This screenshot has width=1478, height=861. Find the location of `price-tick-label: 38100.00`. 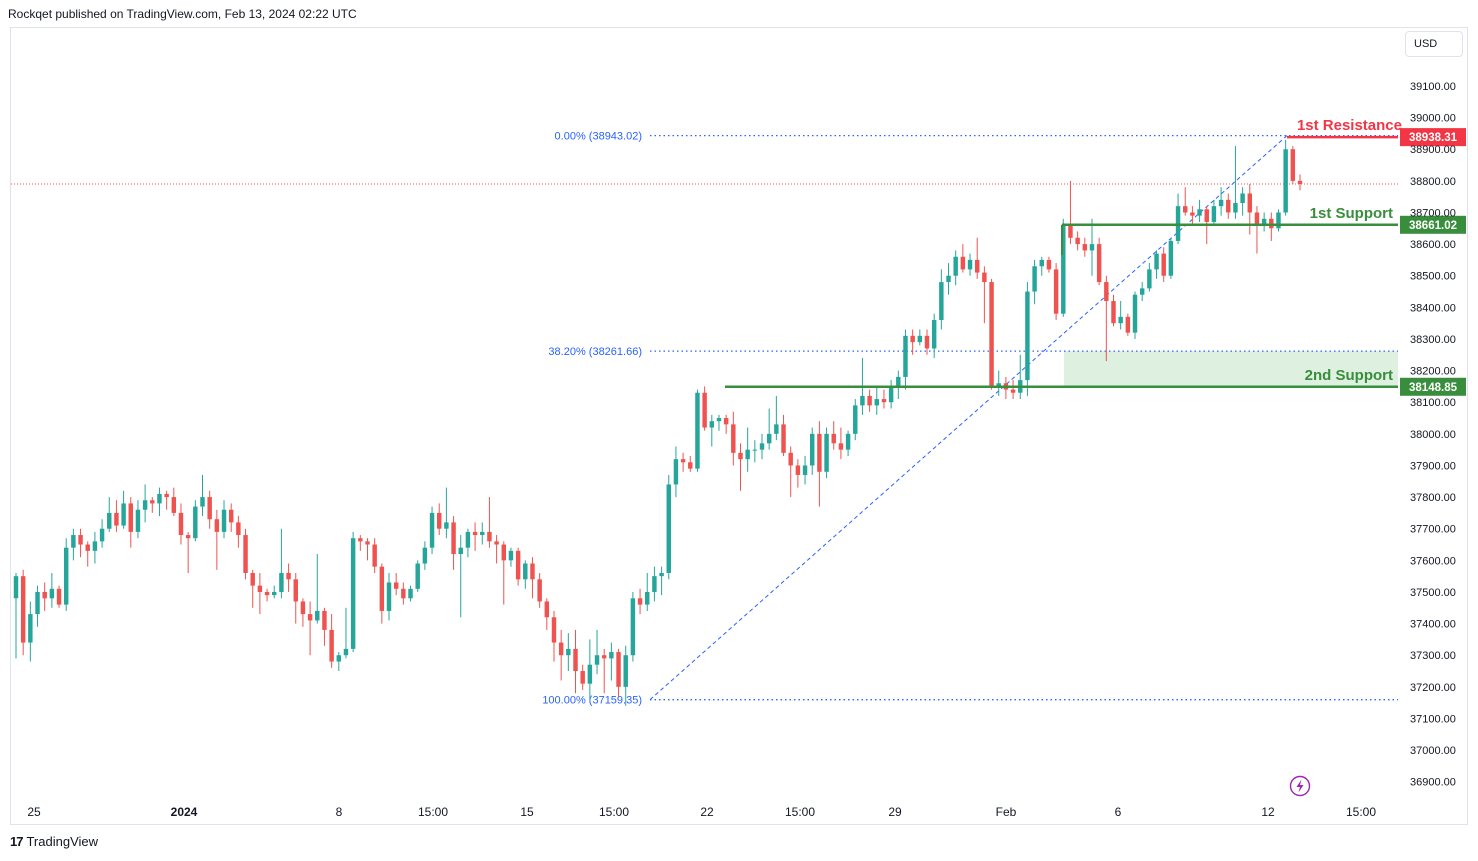

price-tick-label: 38100.00 is located at coordinates (1433, 403).